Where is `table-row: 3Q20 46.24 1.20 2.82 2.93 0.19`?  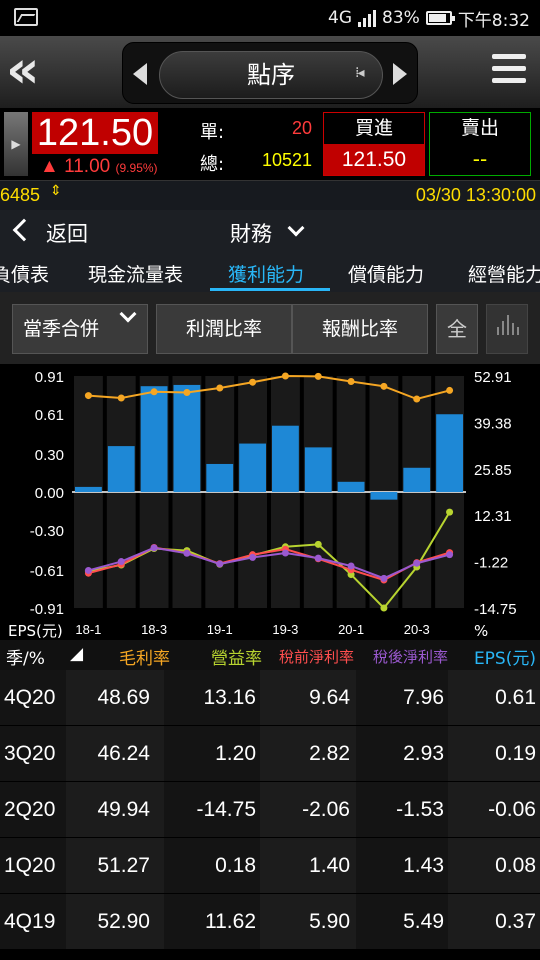
table-row: 3Q20 46.24 1.20 2.82 2.93 0.19 is located at coordinates (270, 754).